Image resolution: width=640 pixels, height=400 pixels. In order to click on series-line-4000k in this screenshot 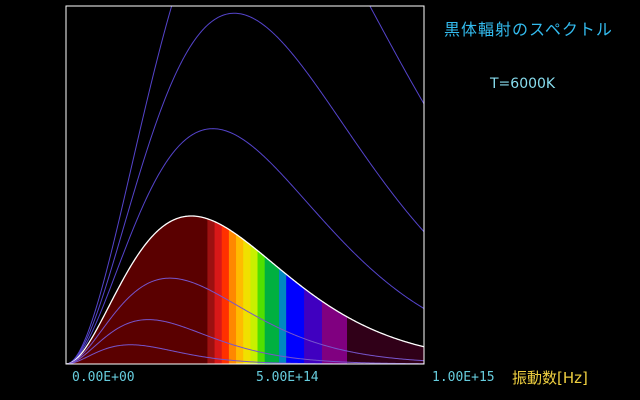, I will do `click(245, 341)`.